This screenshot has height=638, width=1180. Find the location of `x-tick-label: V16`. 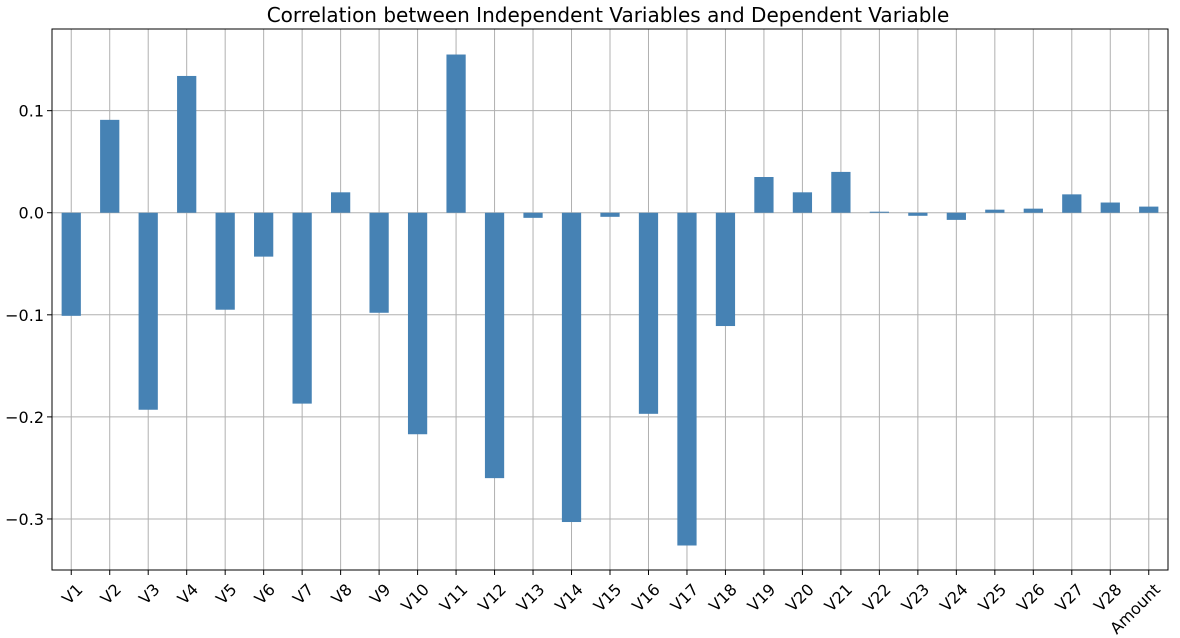

x-tick-label: V16 is located at coordinates (646, 598).